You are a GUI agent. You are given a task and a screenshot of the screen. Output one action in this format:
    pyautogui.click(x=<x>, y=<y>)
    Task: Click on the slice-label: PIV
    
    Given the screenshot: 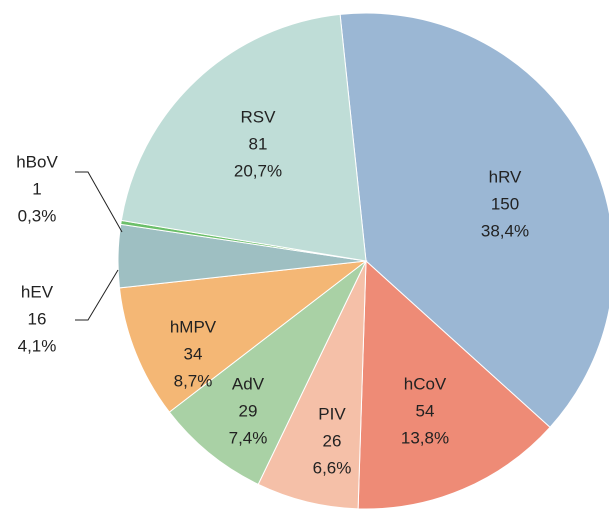 What is the action you would take?
    pyautogui.click(x=332, y=413)
    